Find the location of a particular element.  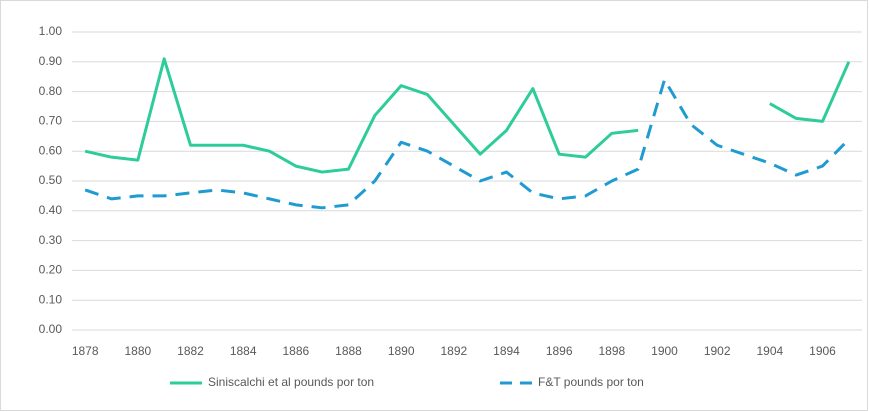

x-tick-label: 1878 is located at coordinates (85, 351).